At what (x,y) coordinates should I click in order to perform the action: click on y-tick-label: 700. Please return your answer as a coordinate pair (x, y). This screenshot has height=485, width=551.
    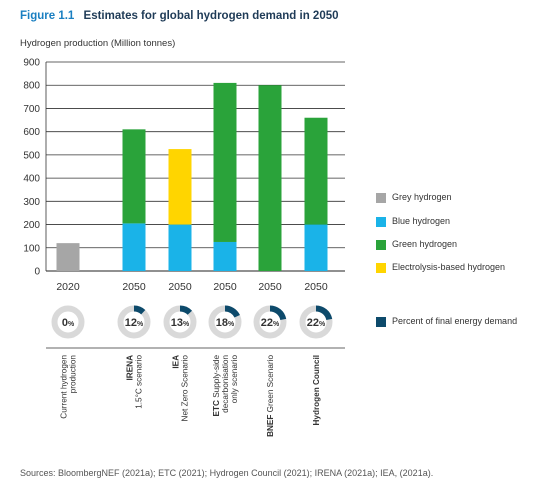
    Looking at the image, I should click on (31, 109).